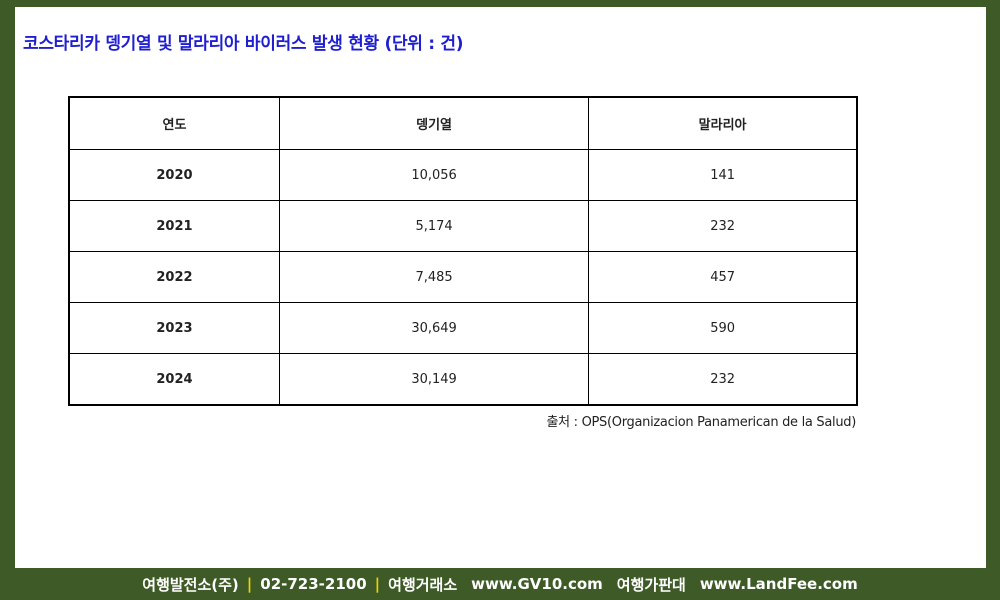 This screenshot has width=1000, height=600. Describe the element at coordinates (537, 584) in the screenshot. I see `footer-site-gv10: www.GV10.com` at that location.